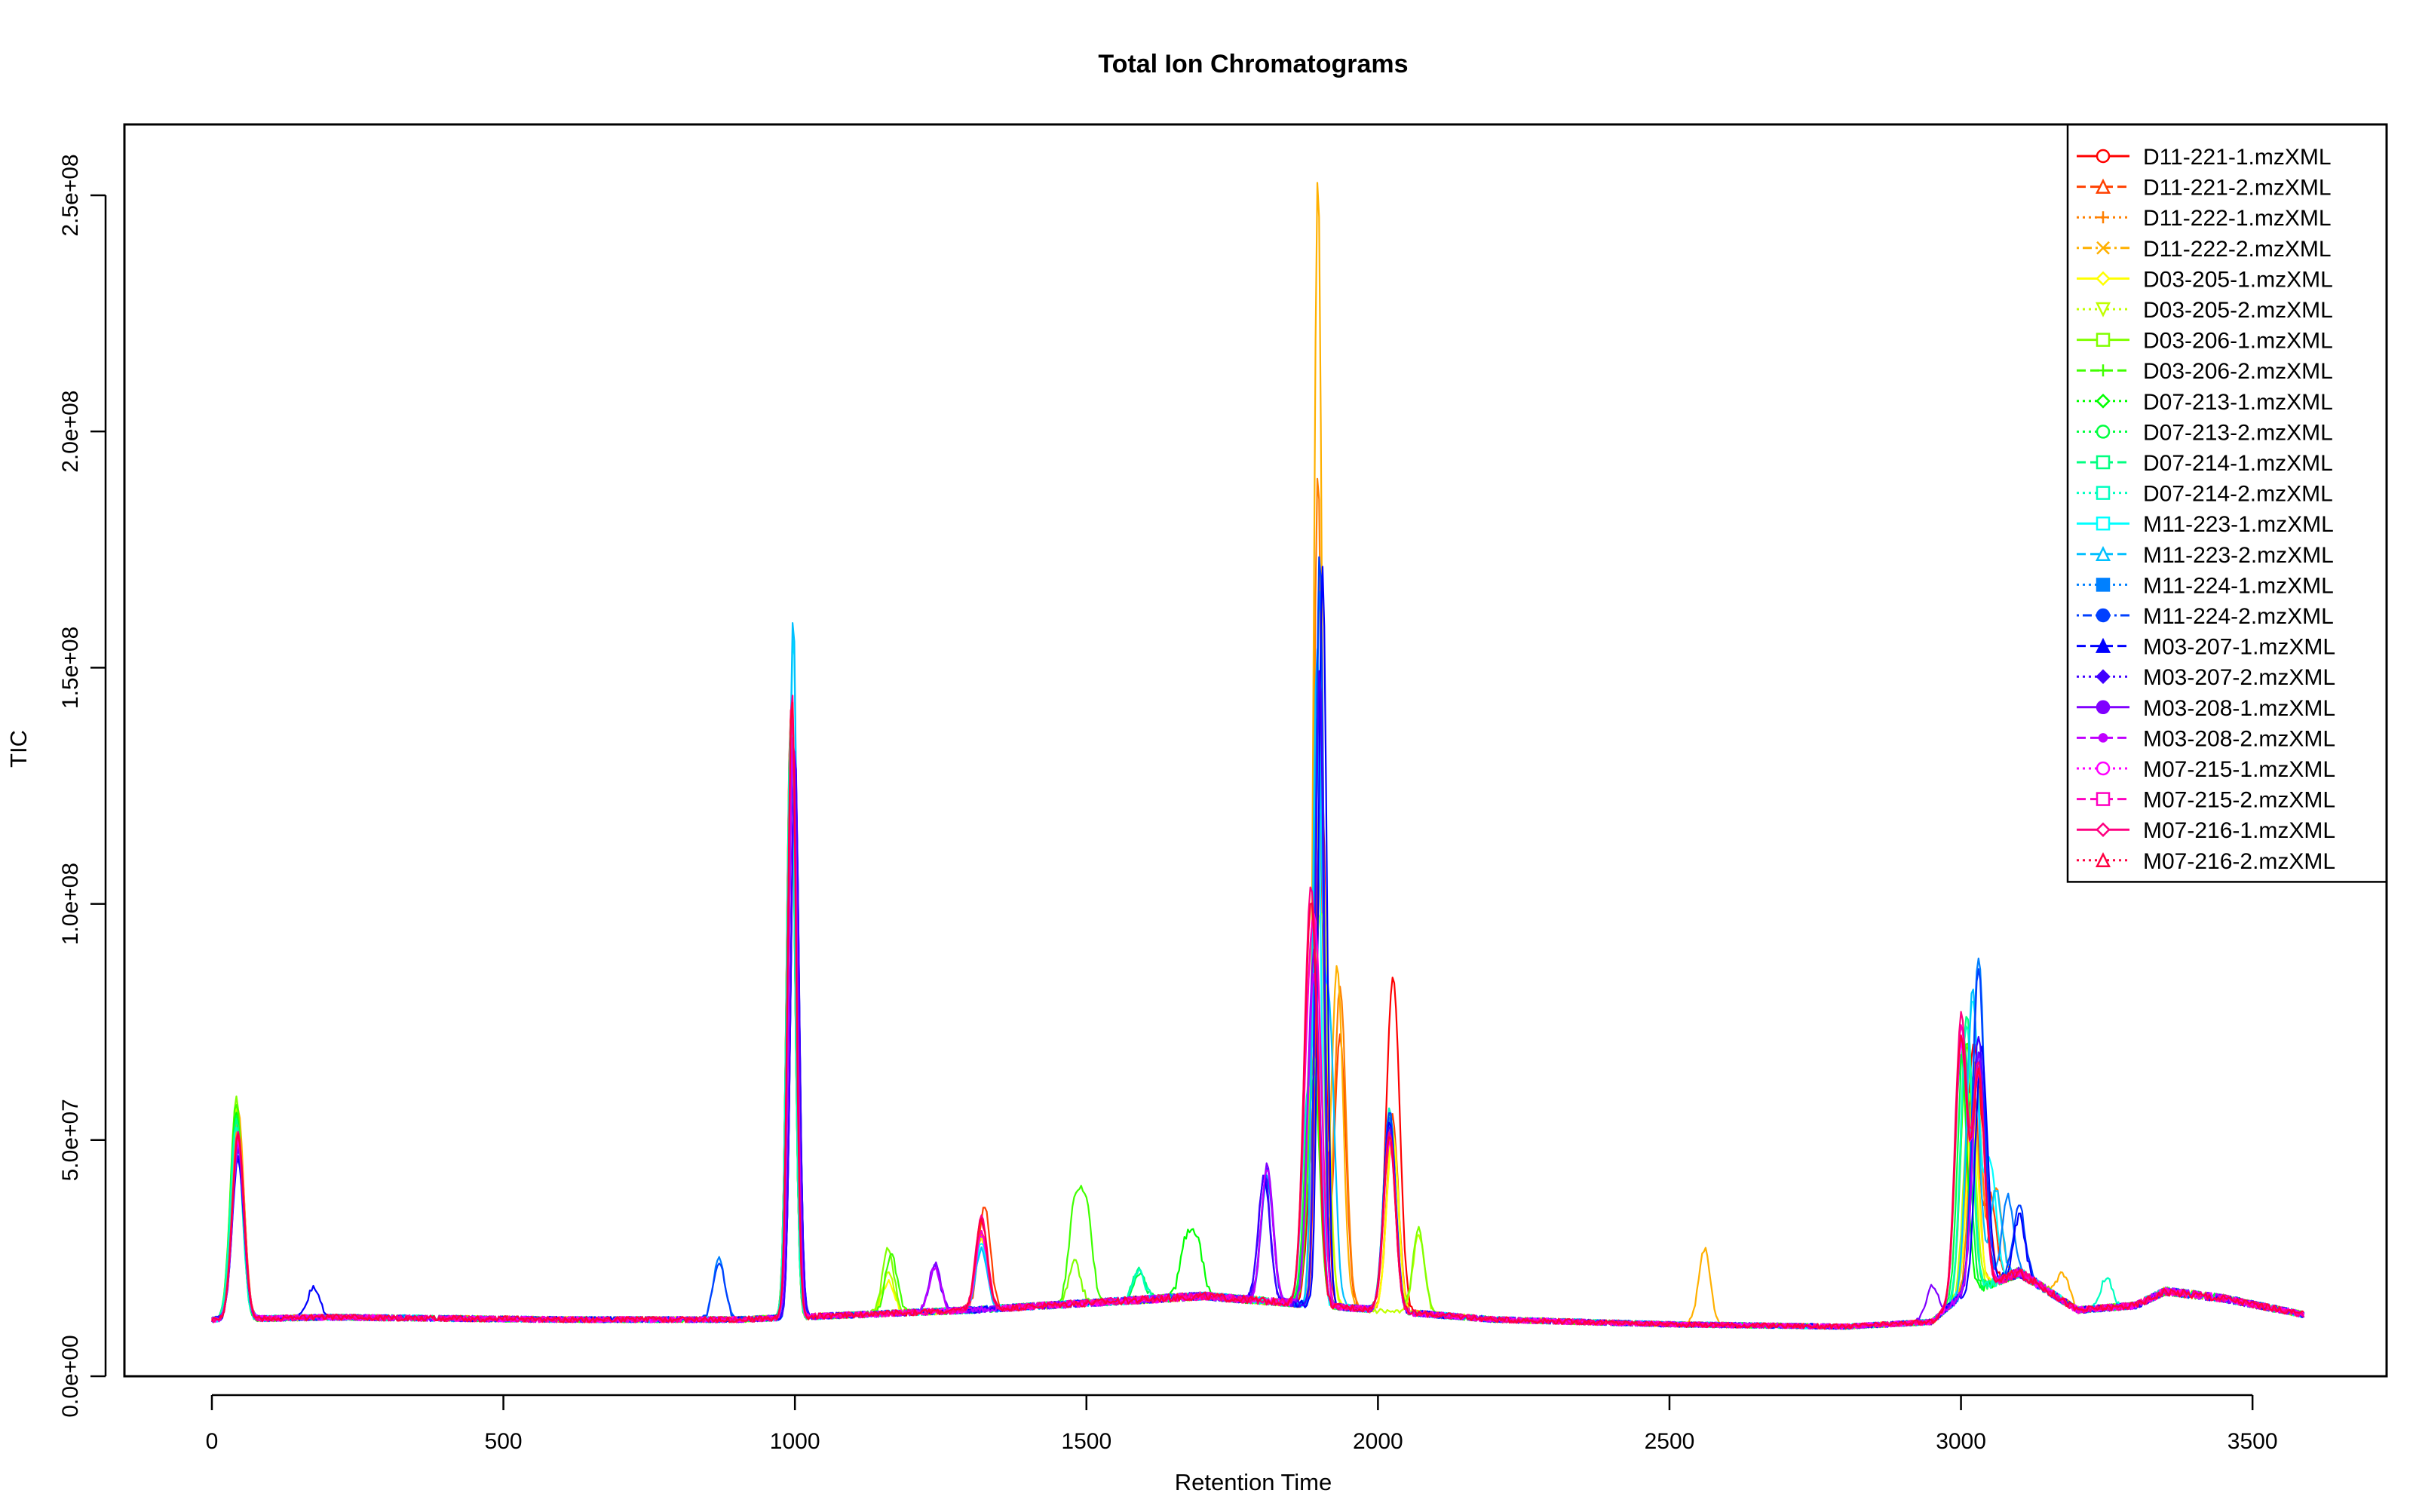  Describe the element at coordinates (212, 1441) in the screenshot. I see `x-tick-label: 0` at that location.